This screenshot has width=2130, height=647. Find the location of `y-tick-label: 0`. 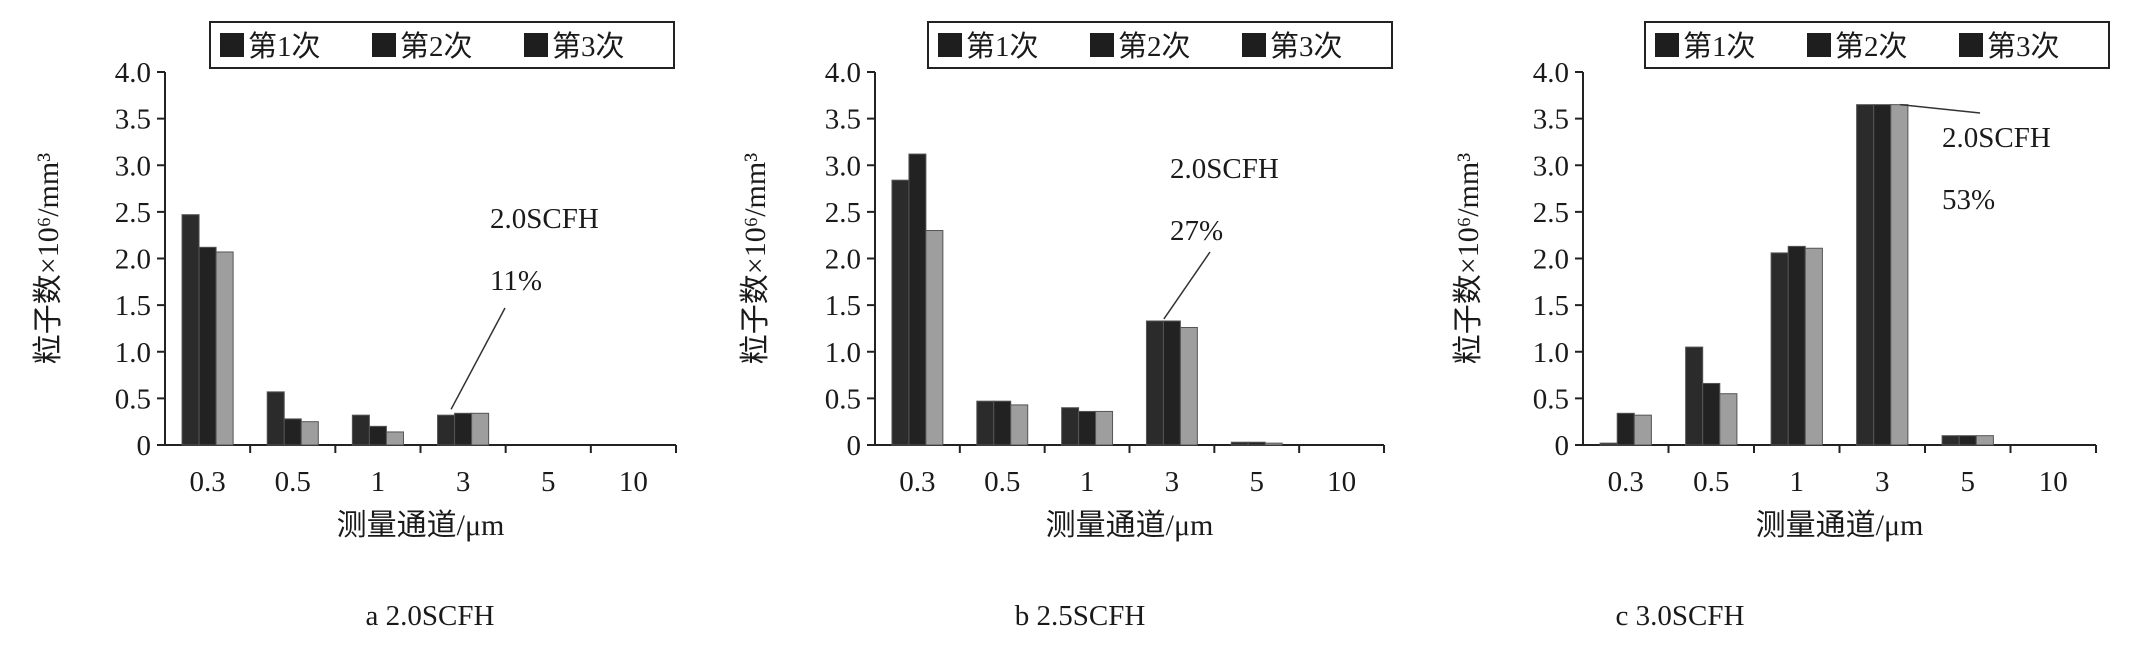

y-tick-label: 0 is located at coordinates (854, 446).